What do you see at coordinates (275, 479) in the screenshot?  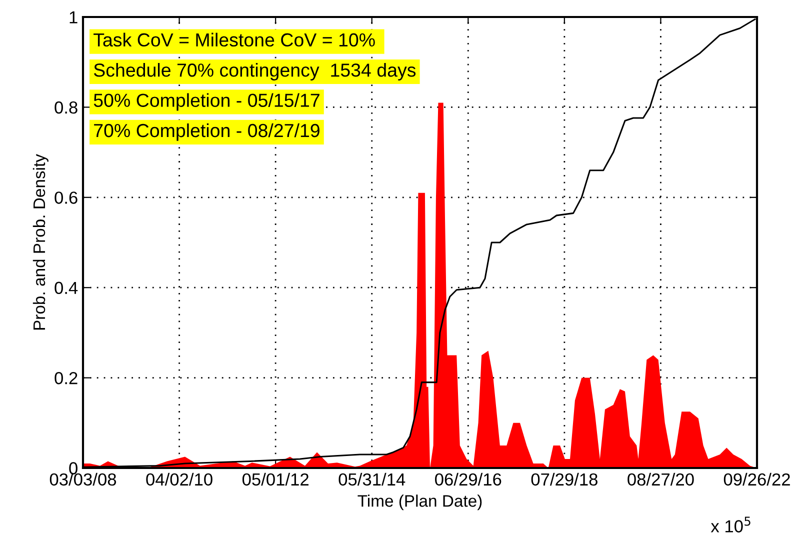 I see `x-tick-label: 05/01/12` at bounding box center [275, 479].